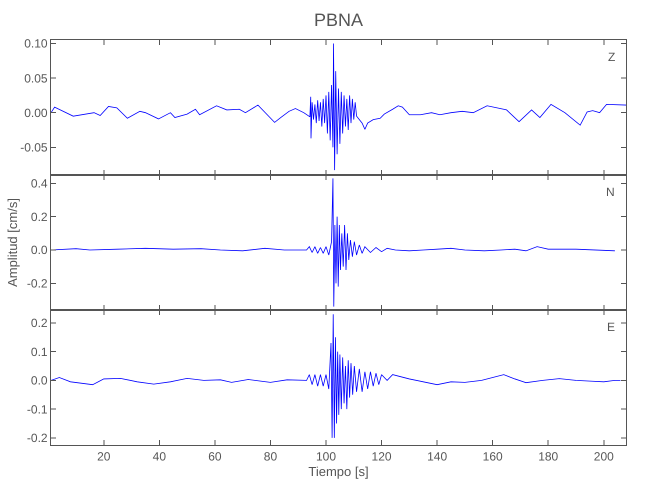  I want to click on y-tick-label: 0.10, so click(36, 43).